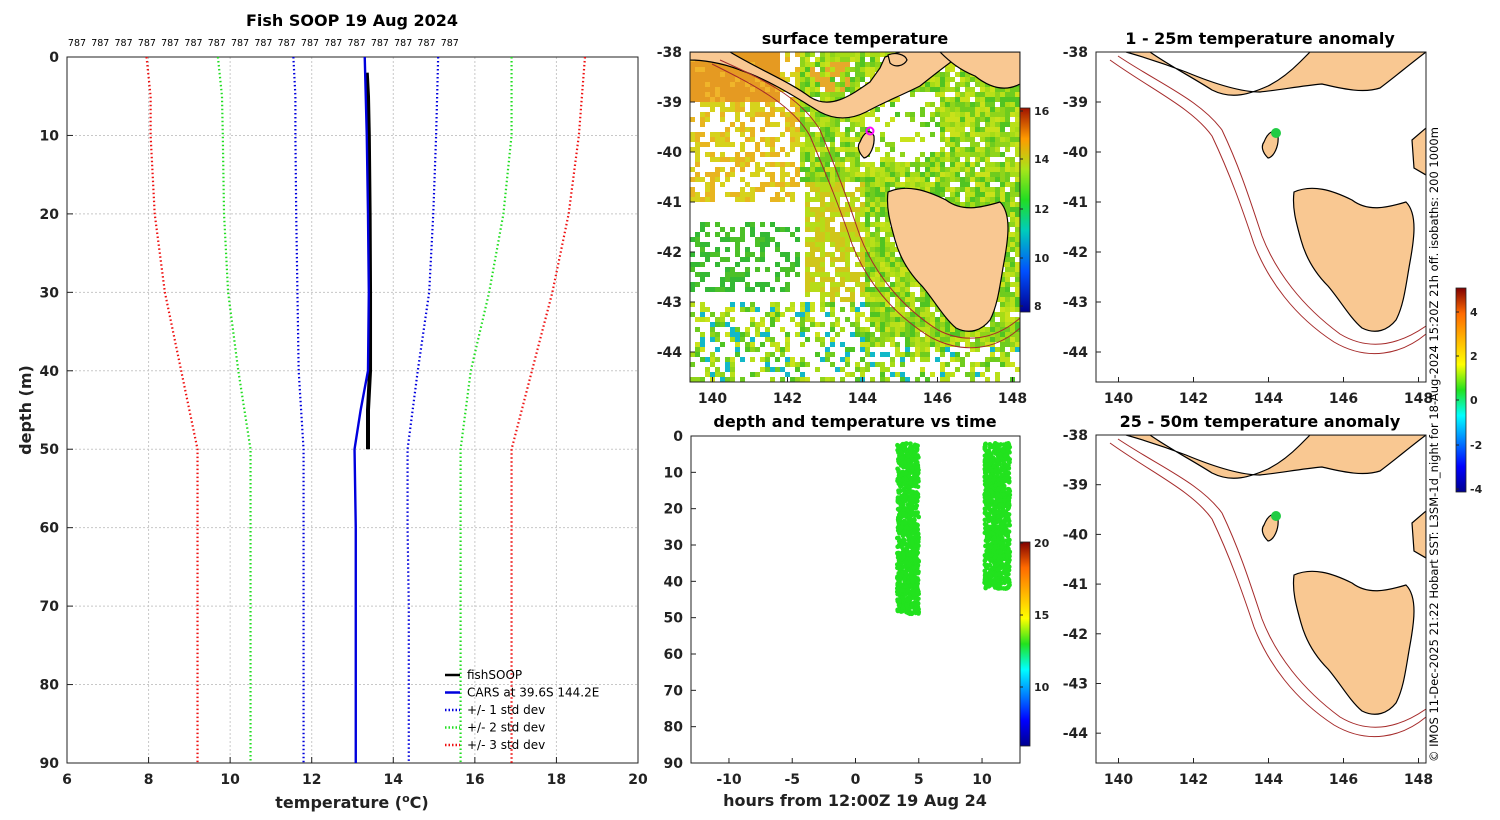 This screenshot has width=1500, height=820. Describe the element at coordinates (1082, 585) in the screenshot. I see `anom2-y-ticks: -38-39-40-41-42-43-44` at that location.